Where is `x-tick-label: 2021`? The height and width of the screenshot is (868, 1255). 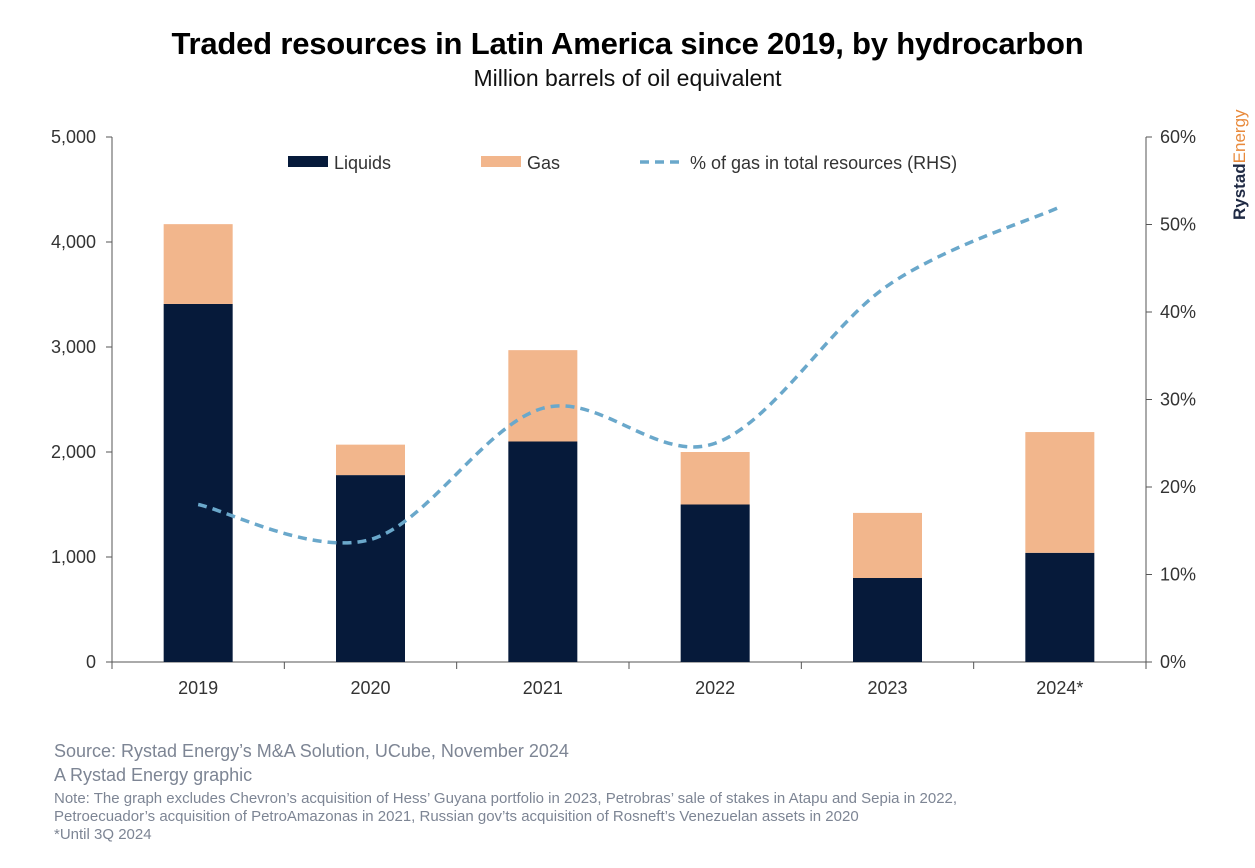 x-tick-label: 2021 is located at coordinates (543, 688).